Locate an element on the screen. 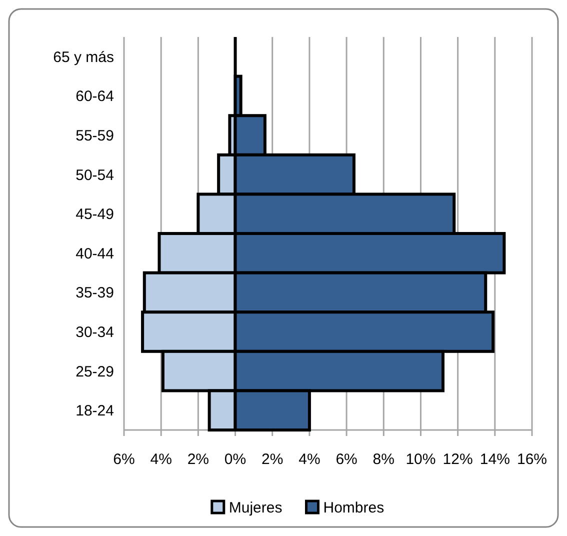 The height and width of the screenshot is (536, 567). y-tick-label: 45-49 is located at coordinates (95, 215).